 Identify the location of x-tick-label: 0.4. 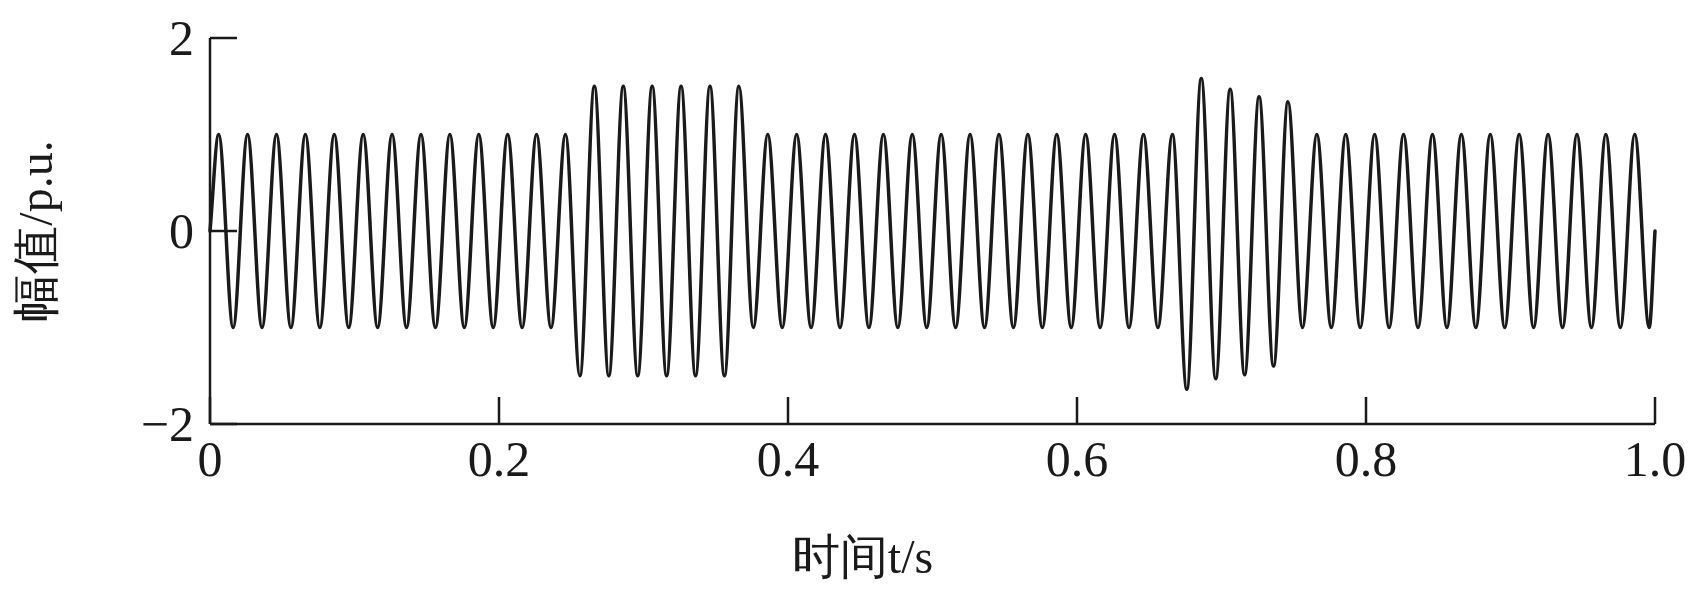
(788, 459).